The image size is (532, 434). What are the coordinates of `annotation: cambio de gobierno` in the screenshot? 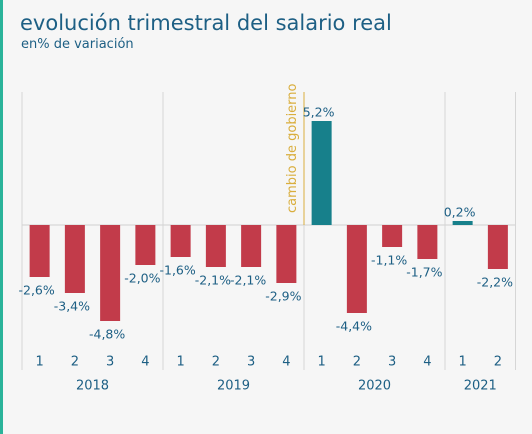 It's located at (292, 148).